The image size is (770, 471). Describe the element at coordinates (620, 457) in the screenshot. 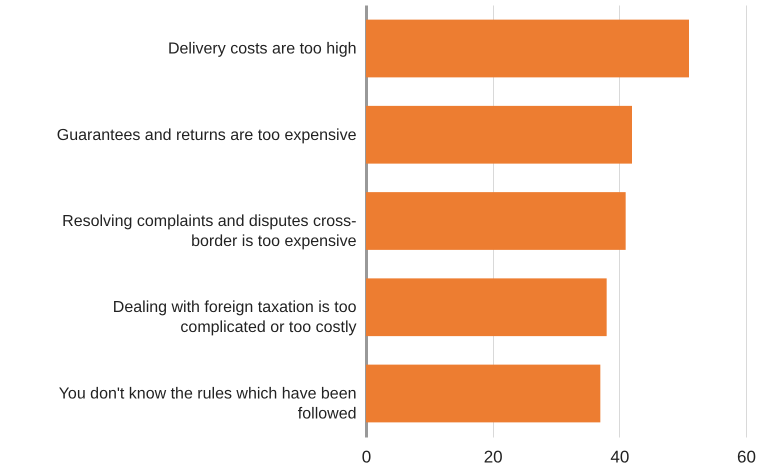

I see `x-tick-label: 40` at that location.